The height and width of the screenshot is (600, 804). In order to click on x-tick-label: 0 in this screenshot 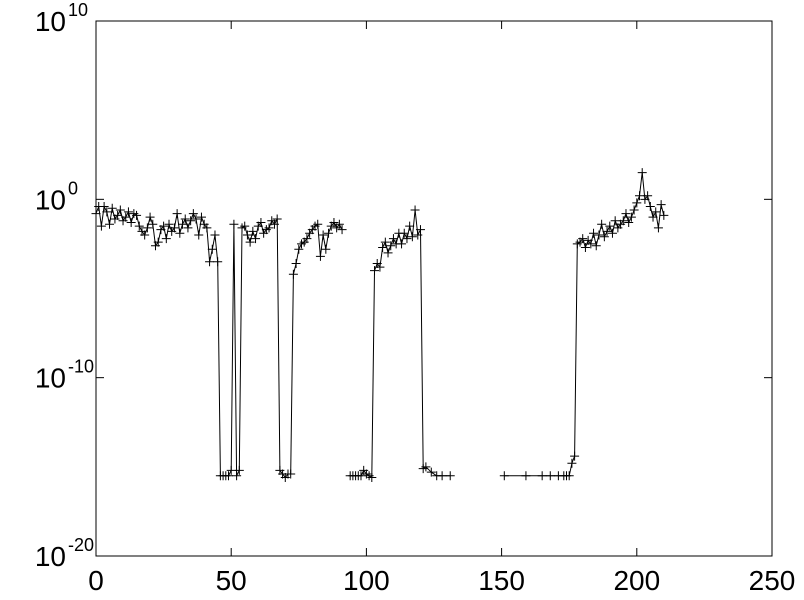, I will do `click(96, 580)`.